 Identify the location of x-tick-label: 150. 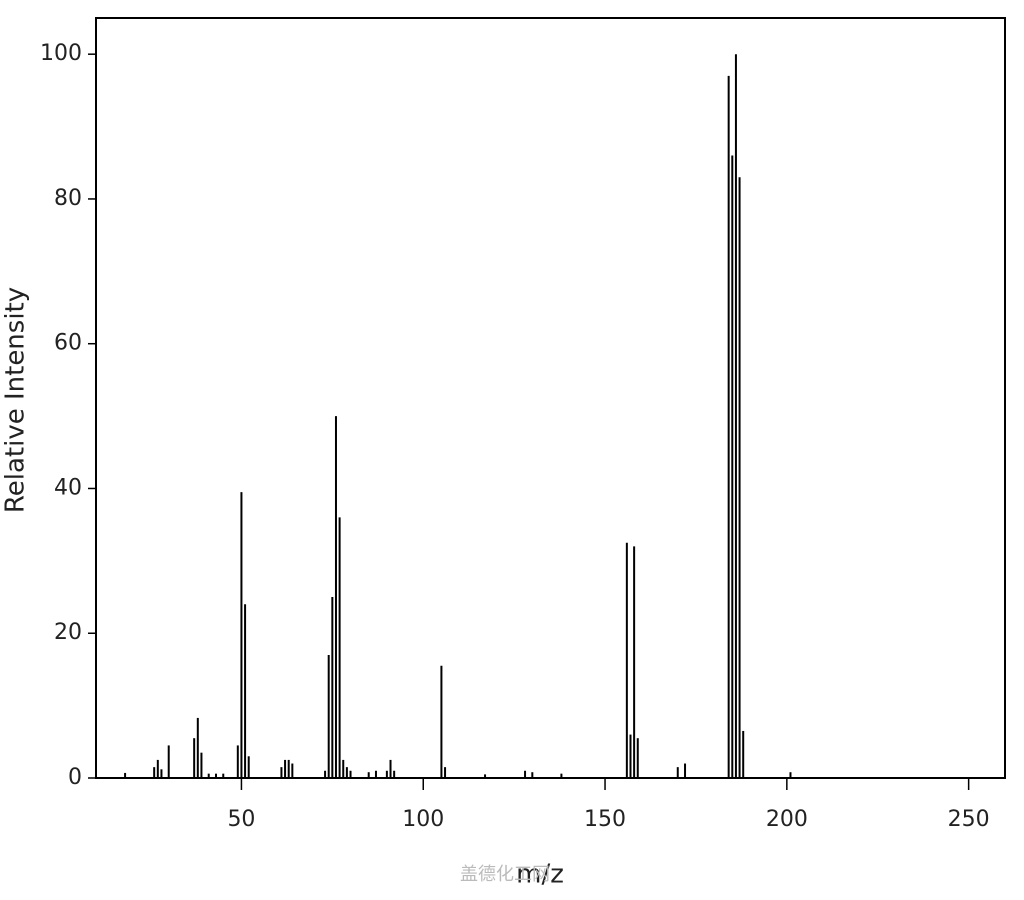
(605, 819).